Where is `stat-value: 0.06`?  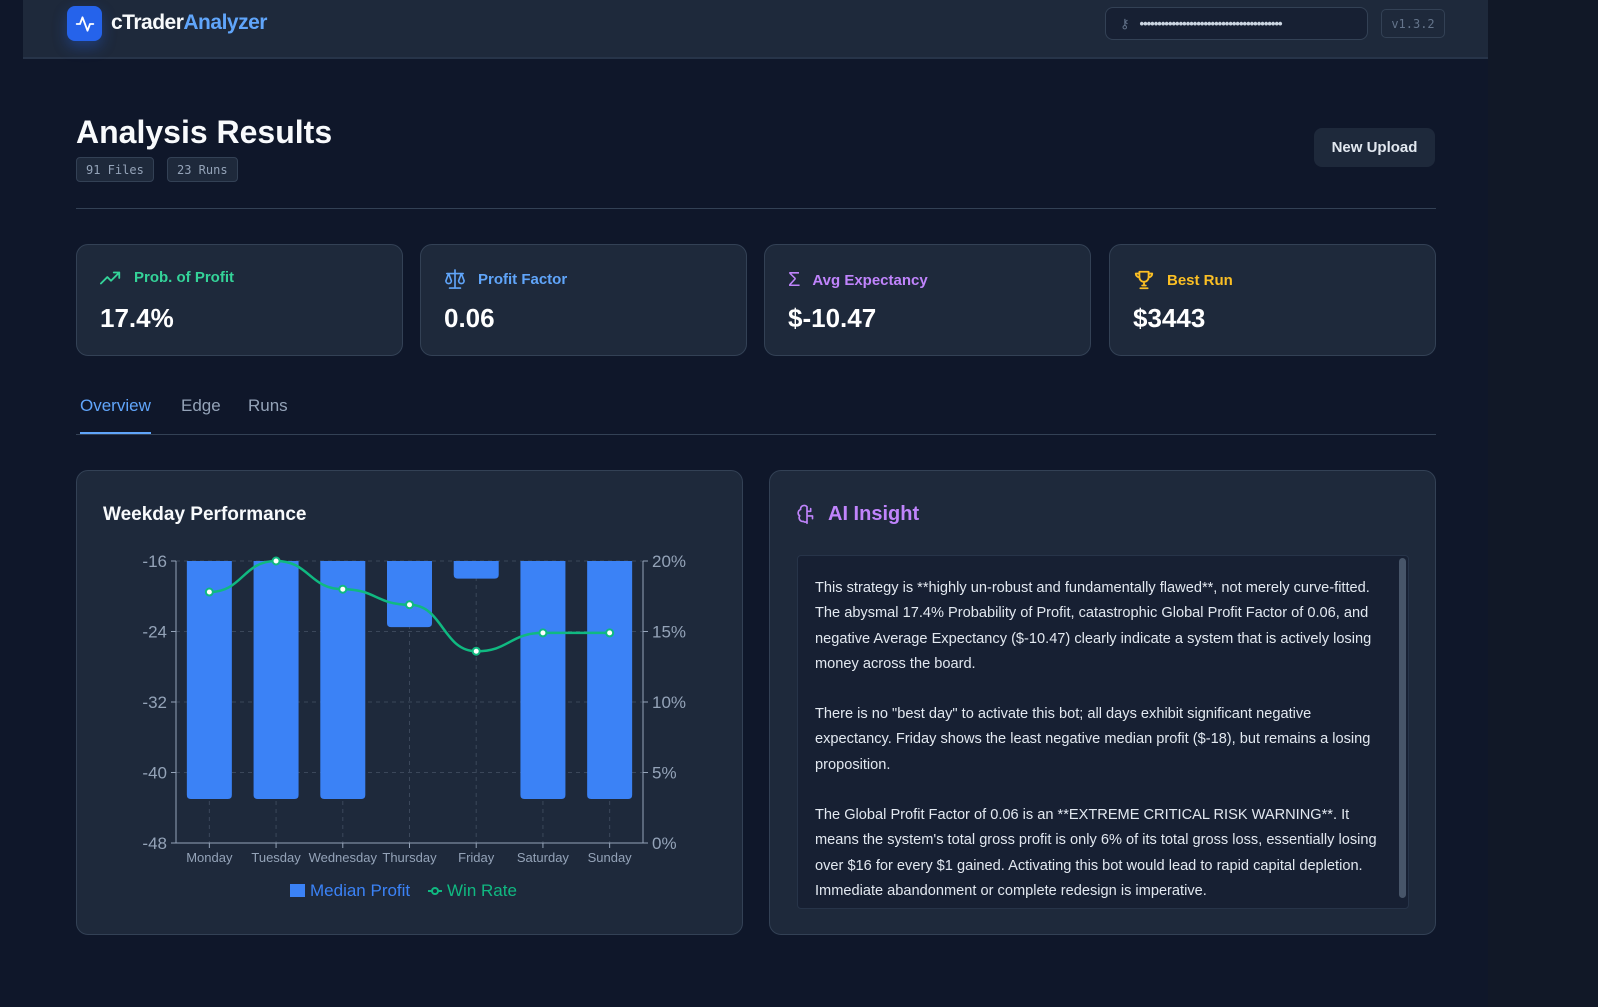 stat-value: 0.06 is located at coordinates (469, 318).